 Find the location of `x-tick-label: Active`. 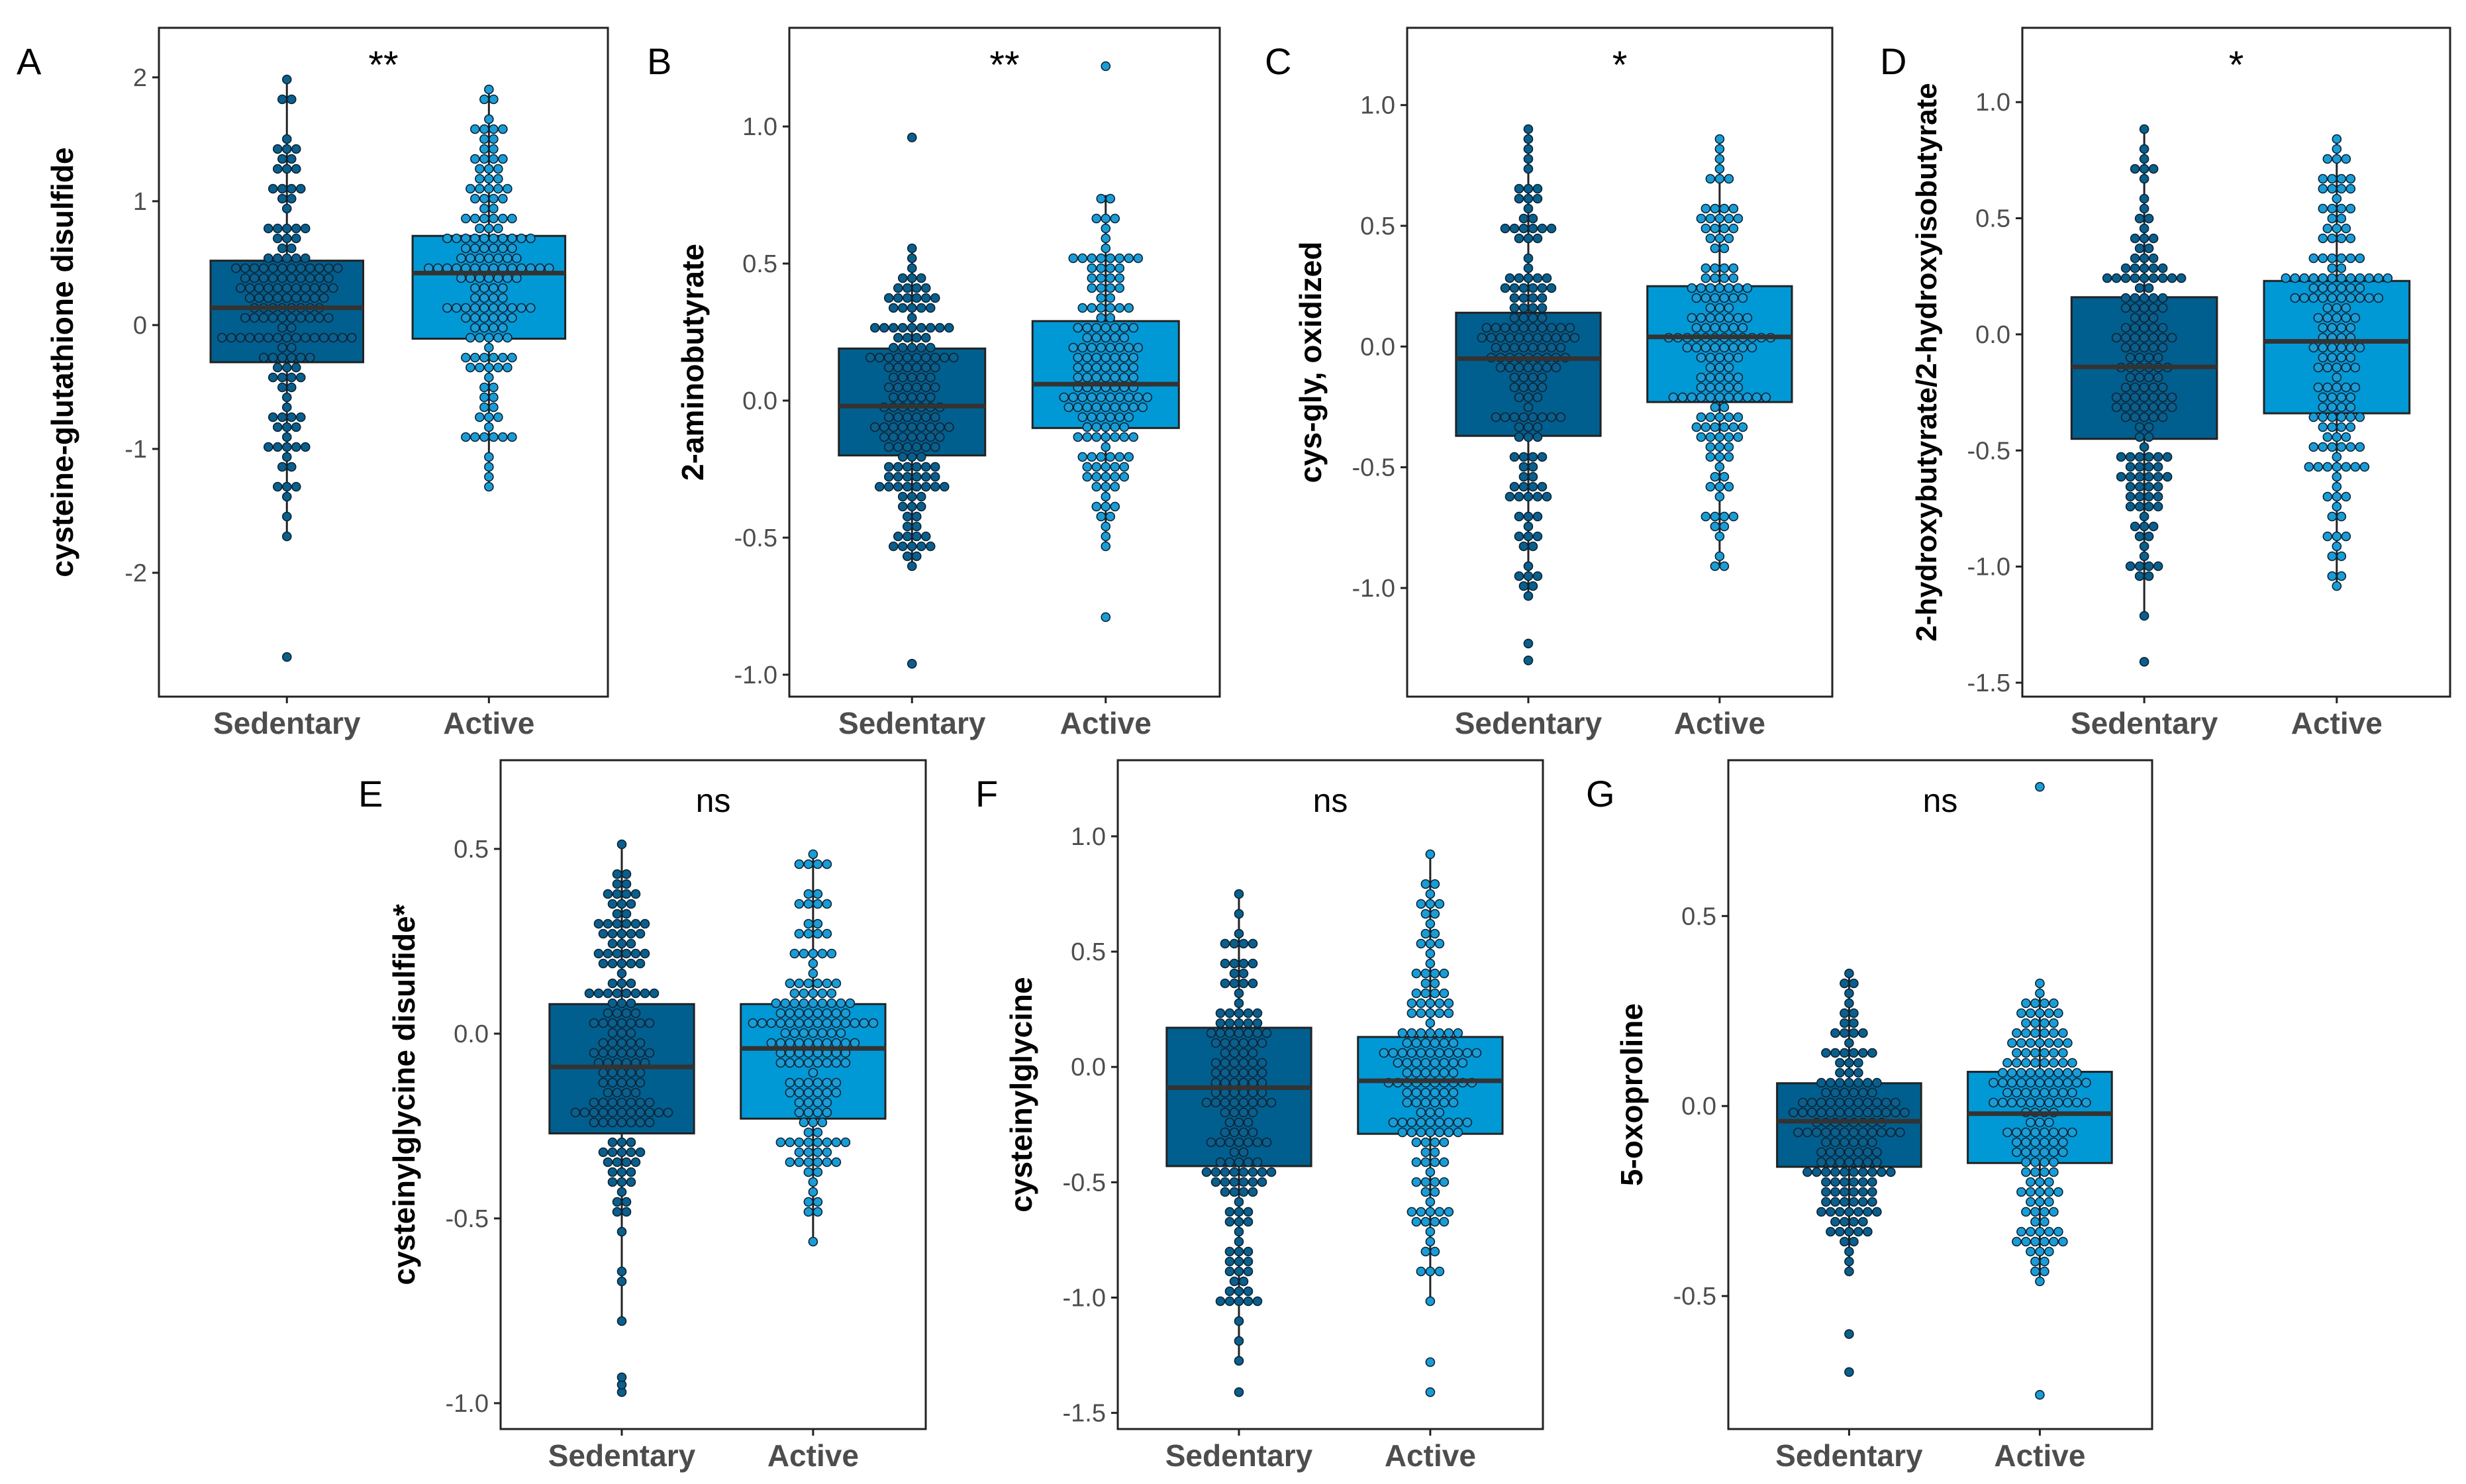

x-tick-label: Active is located at coordinates (1106, 723).